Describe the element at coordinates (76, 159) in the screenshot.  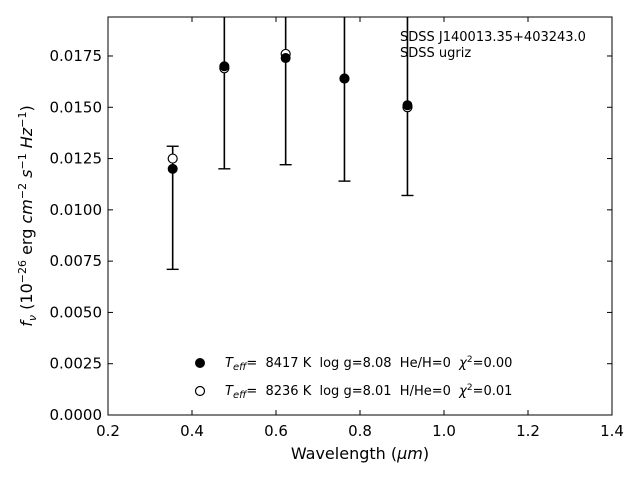
I see `y-tick-label: 0.0125` at that location.